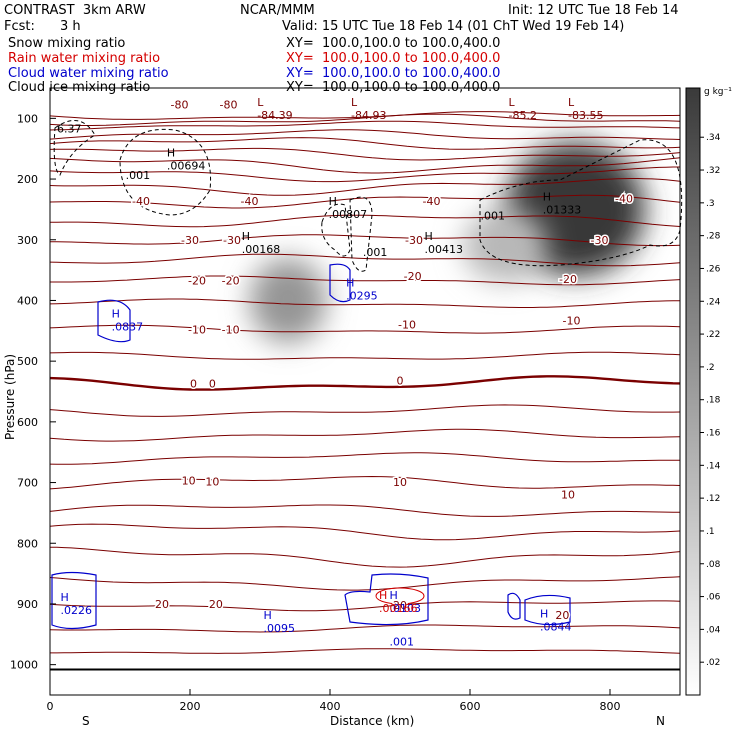 The width and height of the screenshot is (740, 740). I want to click on extremum-value-label: .01333, so click(562, 209).